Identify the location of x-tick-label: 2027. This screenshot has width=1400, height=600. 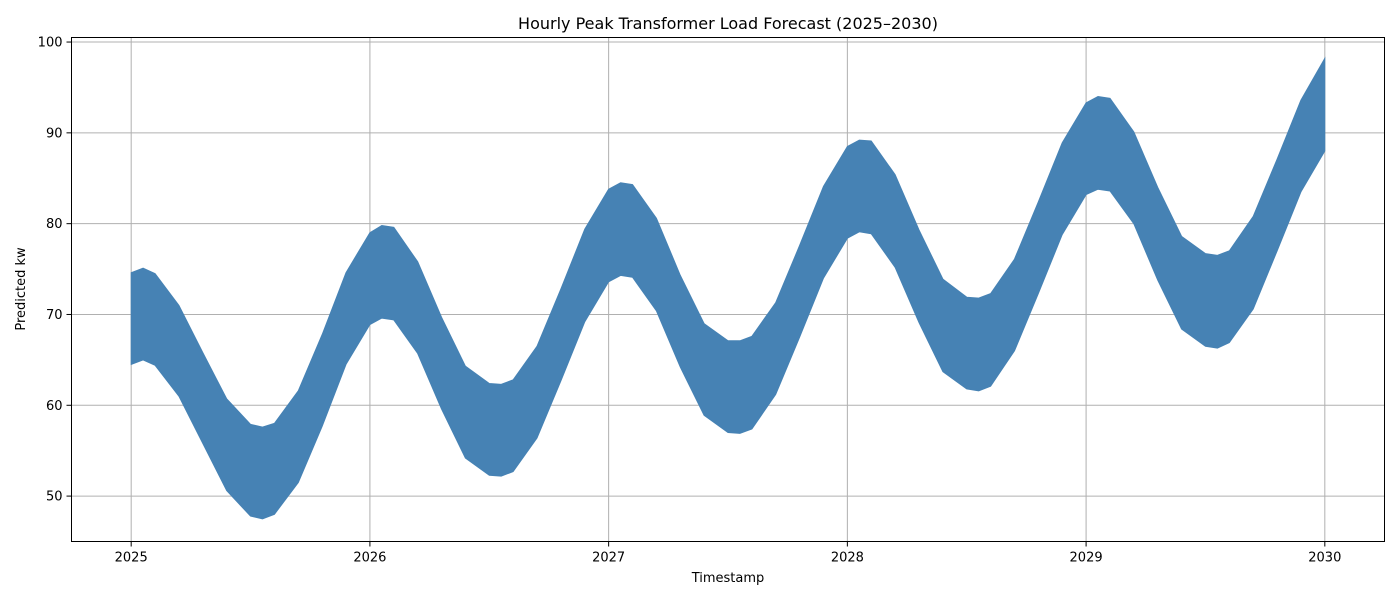
(608, 558).